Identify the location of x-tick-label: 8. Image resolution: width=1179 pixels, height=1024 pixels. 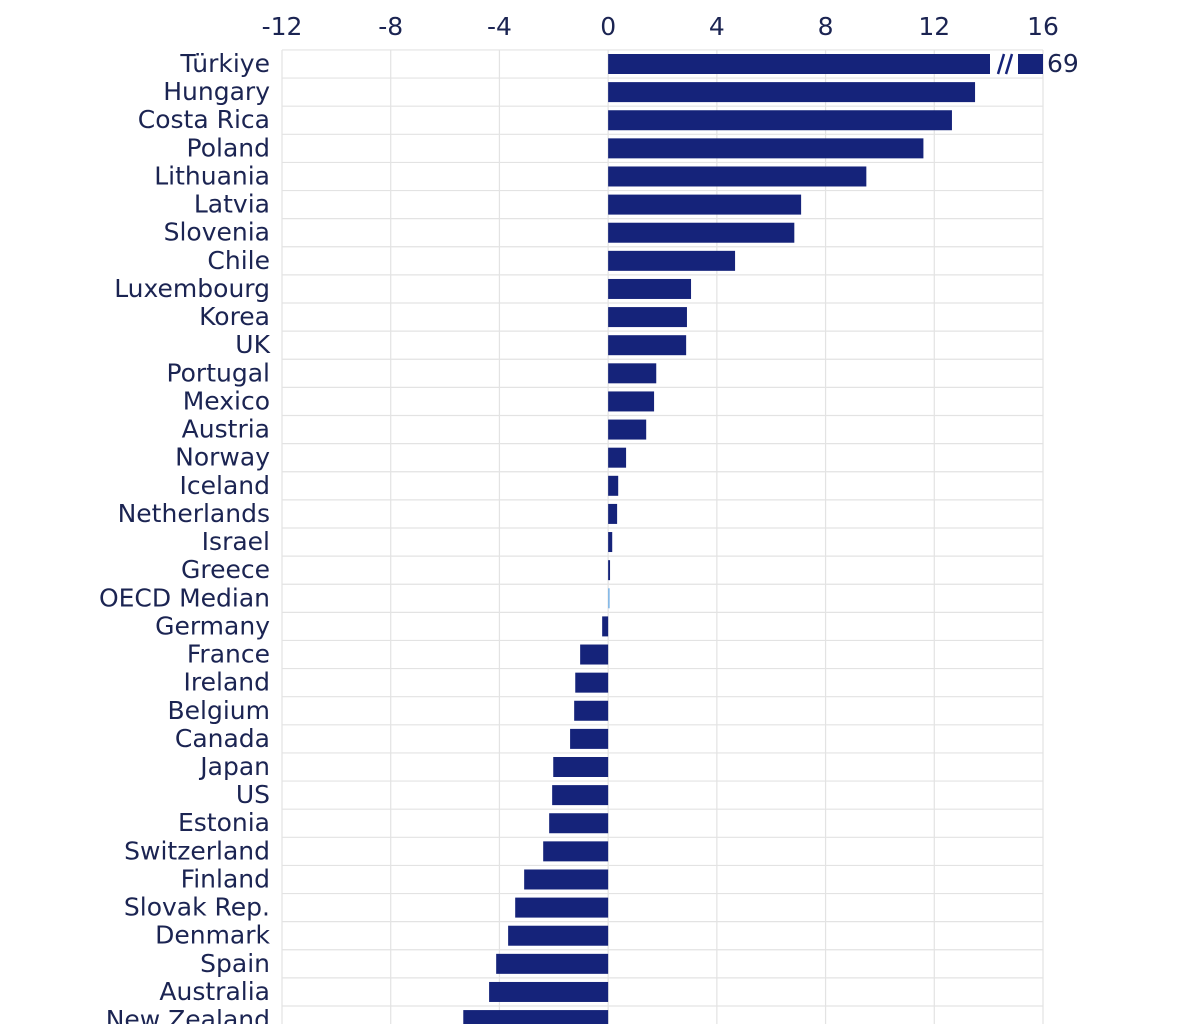
(826, 26).